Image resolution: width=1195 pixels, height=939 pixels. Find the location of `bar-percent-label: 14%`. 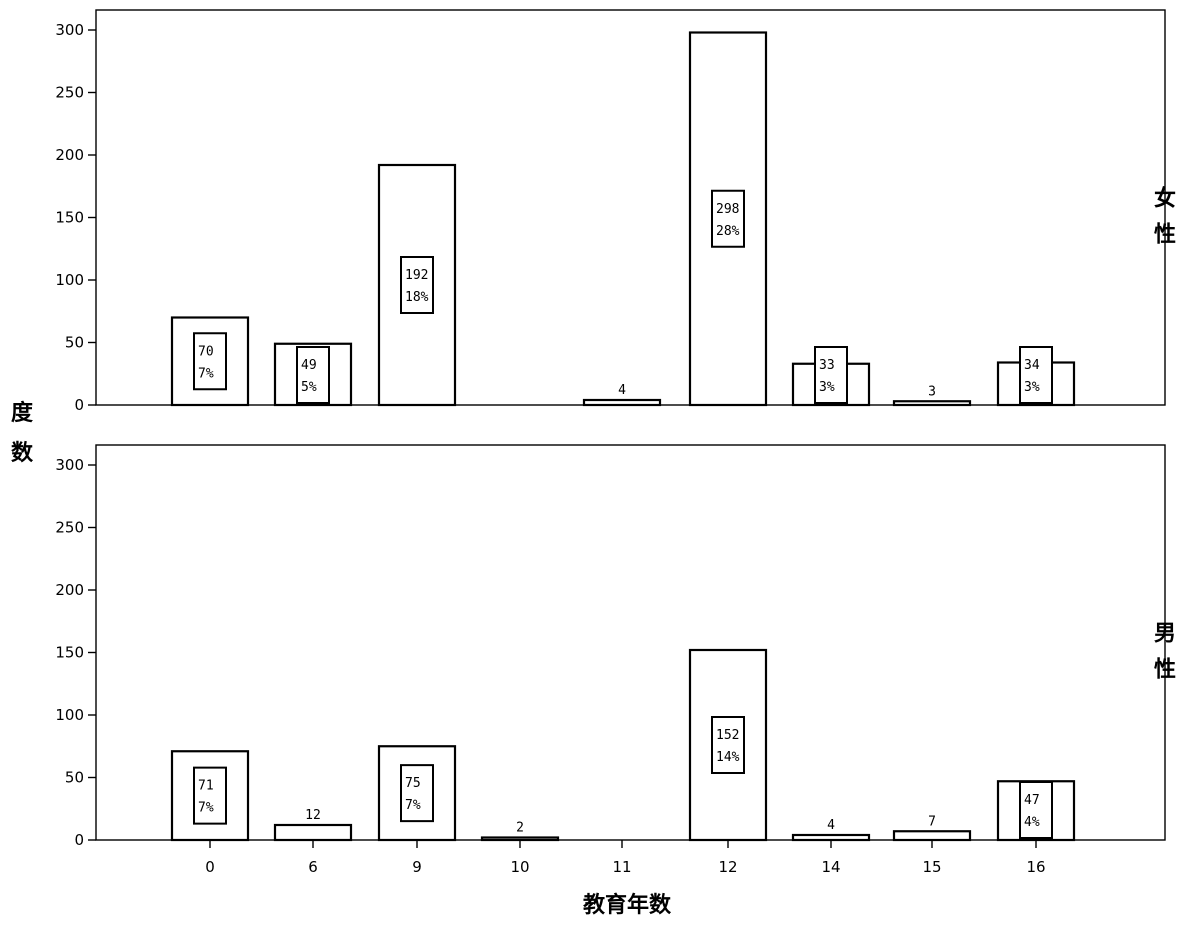

bar-percent-label: 14% is located at coordinates (728, 757).